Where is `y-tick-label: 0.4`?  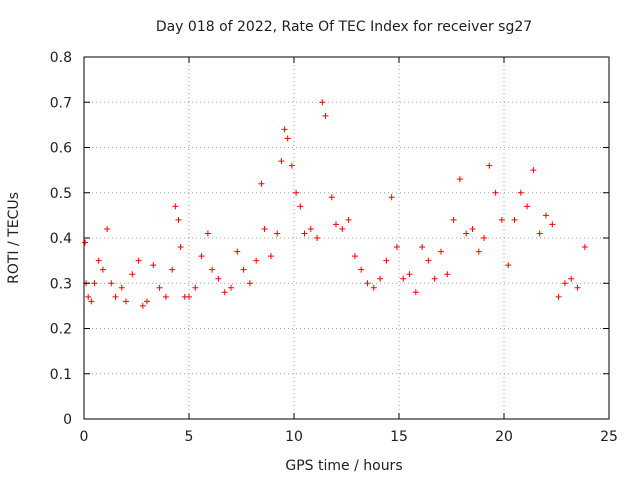
y-tick-label: 0.4 is located at coordinates (61, 239).